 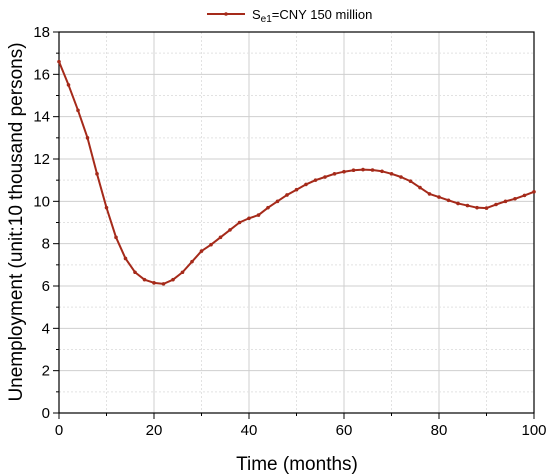 I want to click on legend-label-main: S, so click(x=256, y=14).